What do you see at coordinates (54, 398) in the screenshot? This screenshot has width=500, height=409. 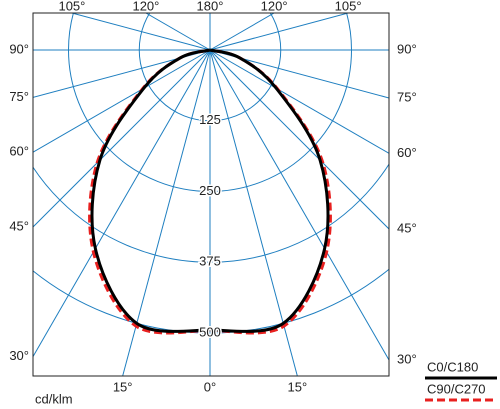 I see `unit-label: cd/klm` at bounding box center [54, 398].